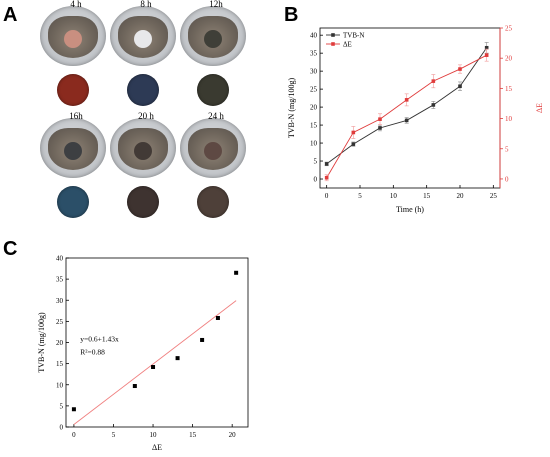 The height and width of the screenshot is (457, 550). What do you see at coordinates (146, 4) in the screenshot?
I see `time-label: 8 h` at bounding box center [146, 4].